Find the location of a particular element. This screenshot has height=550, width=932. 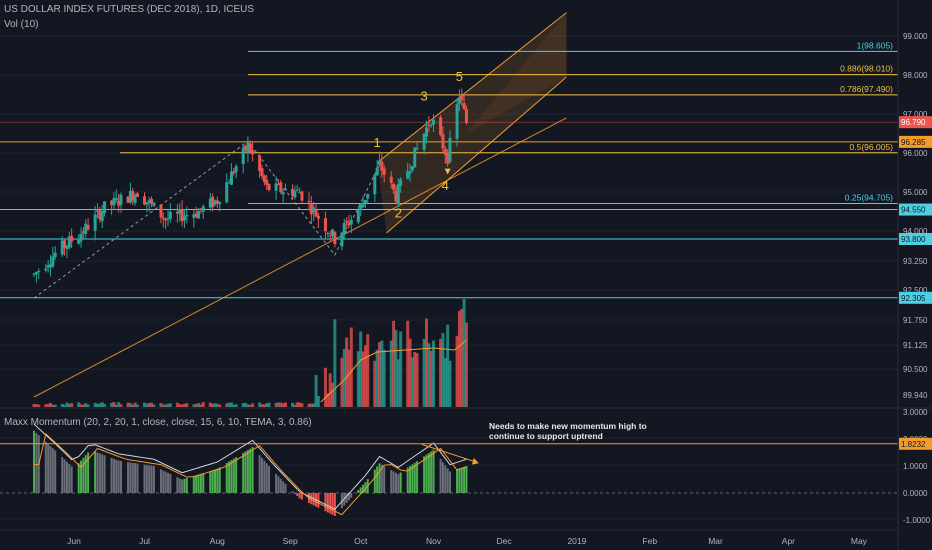

wave-label-4: 4 is located at coordinates (445, 185).